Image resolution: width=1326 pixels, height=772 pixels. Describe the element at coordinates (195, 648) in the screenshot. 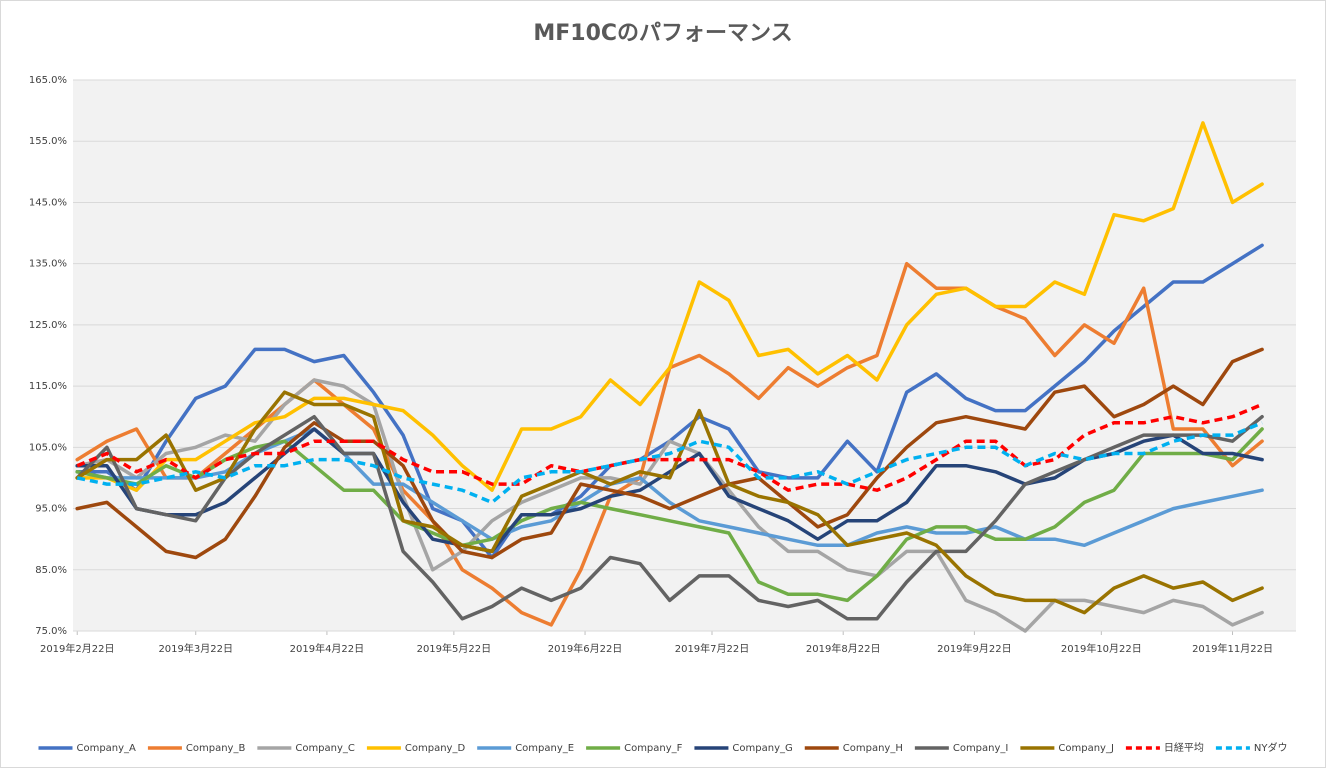

I see `x-tick-label: 2019年3月22日` at that location.